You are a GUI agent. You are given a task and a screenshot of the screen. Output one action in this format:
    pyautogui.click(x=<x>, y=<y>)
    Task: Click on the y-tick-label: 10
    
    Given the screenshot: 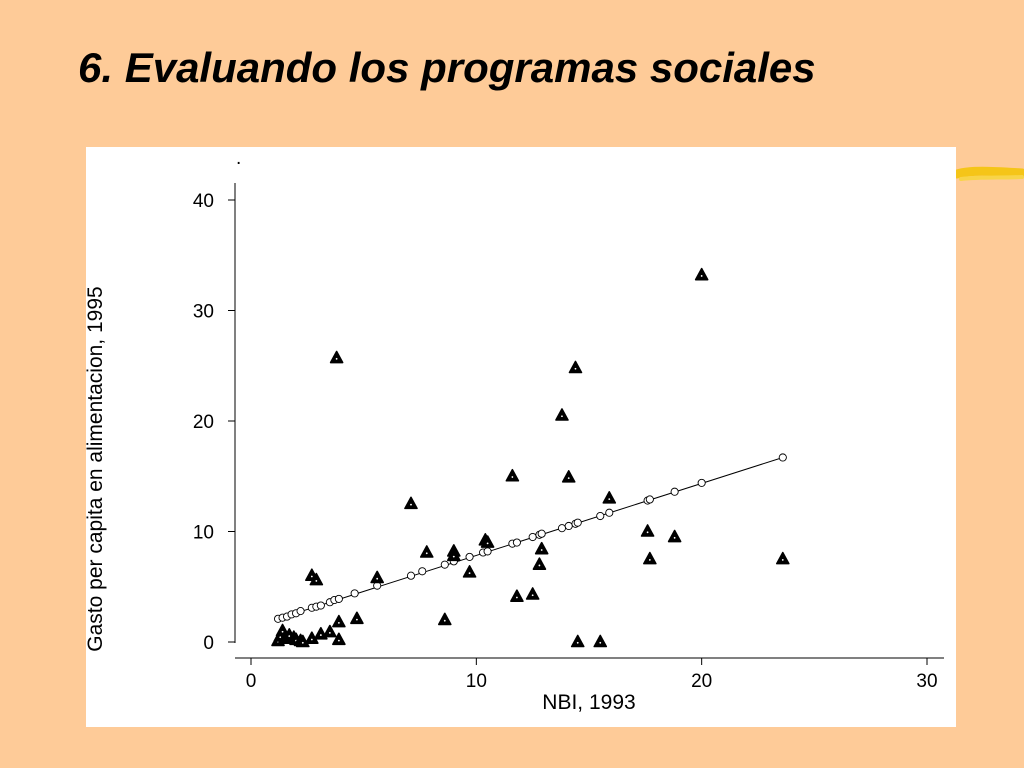 What is the action you would take?
    pyautogui.click(x=203, y=533)
    